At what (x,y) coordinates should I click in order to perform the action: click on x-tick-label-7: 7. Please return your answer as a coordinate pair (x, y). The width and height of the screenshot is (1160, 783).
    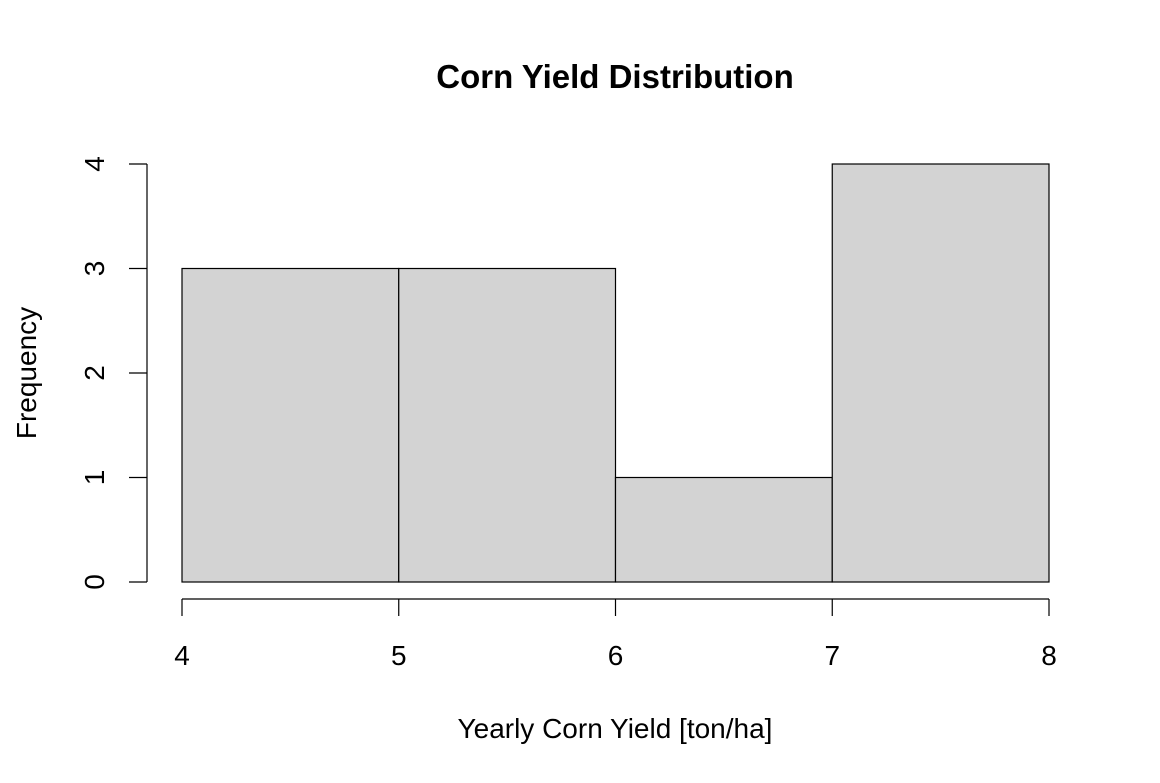
    Looking at the image, I should click on (832, 655).